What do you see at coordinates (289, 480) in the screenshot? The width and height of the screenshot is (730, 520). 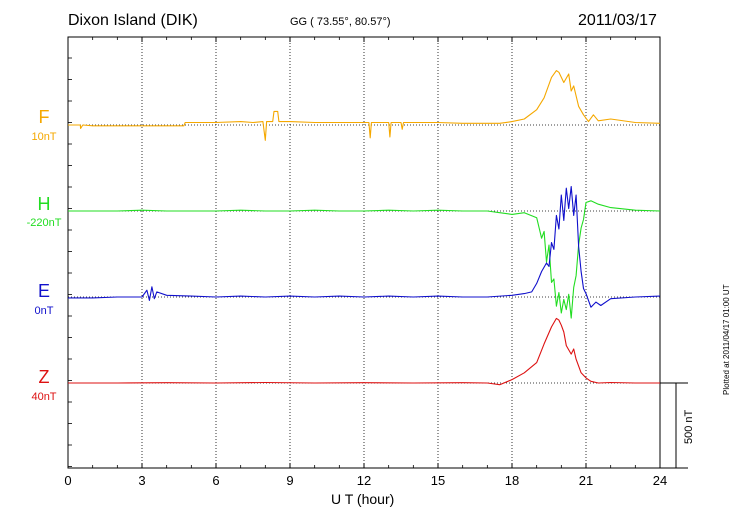 I see `x-tick-label: 9` at bounding box center [289, 480].